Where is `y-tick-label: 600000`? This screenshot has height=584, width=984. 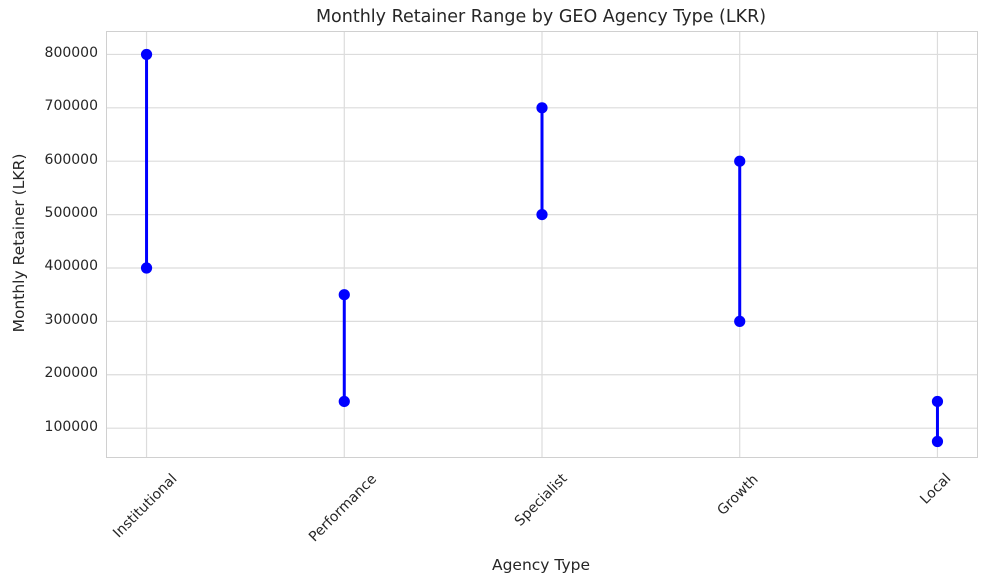 y-tick-label: 600000 is located at coordinates (71, 159).